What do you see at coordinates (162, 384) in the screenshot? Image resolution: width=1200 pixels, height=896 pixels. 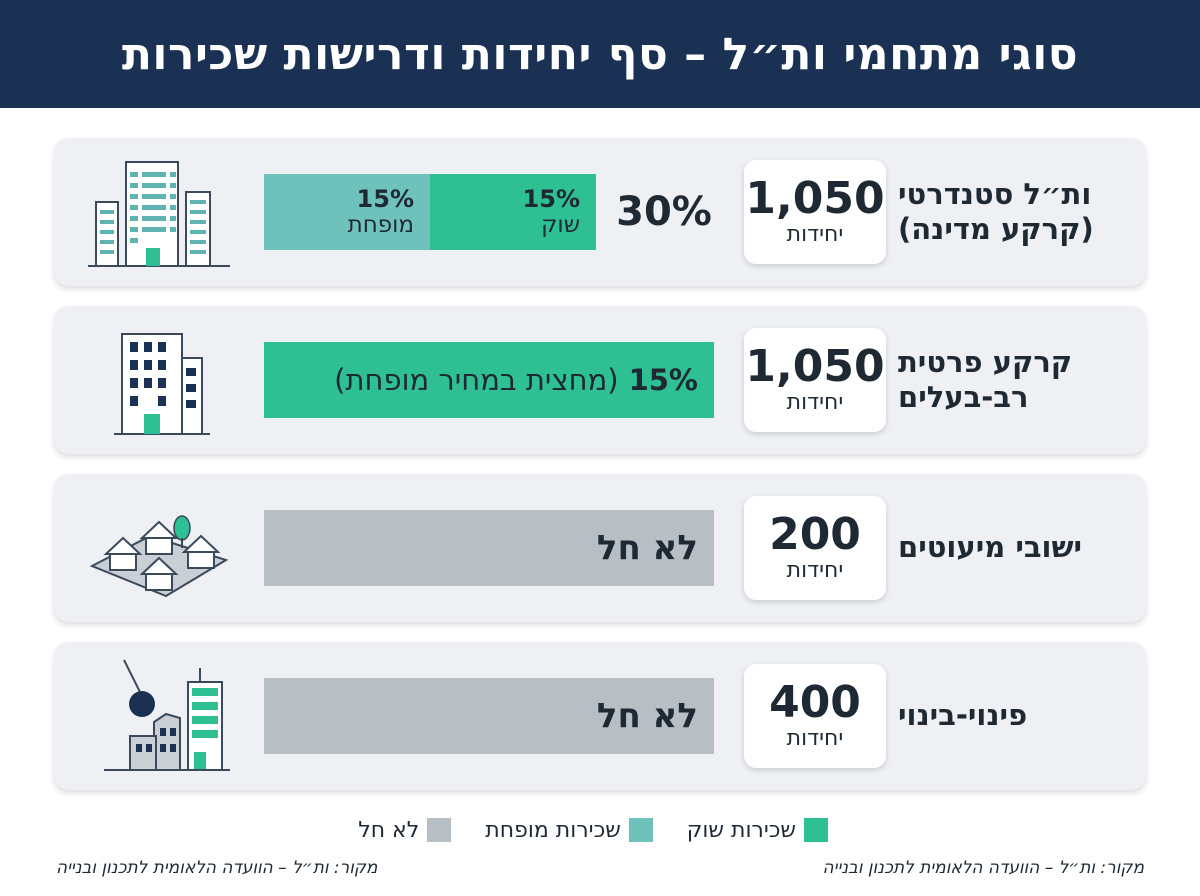 I see `office-building-icon` at bounding box center [162, 384].